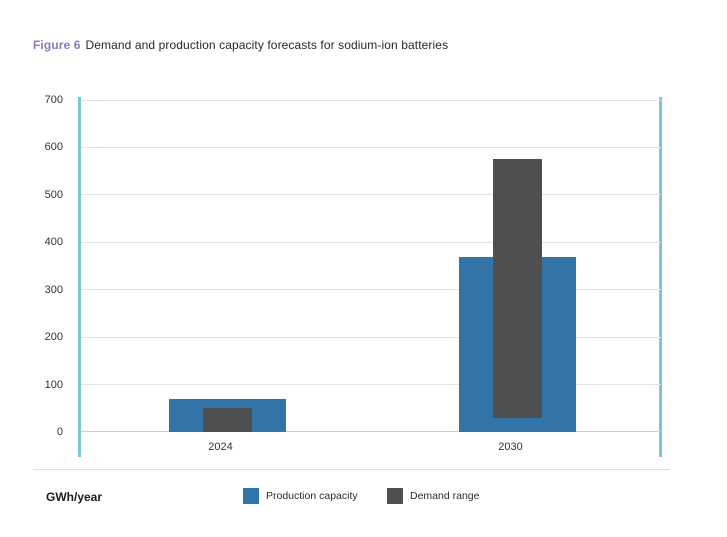 The height and width of the screenshot is (537, 727). What do you see at coordinates (53, 384) in the screenshot?
I see `y-tick-100: 100` at bounding box center [53, 384].